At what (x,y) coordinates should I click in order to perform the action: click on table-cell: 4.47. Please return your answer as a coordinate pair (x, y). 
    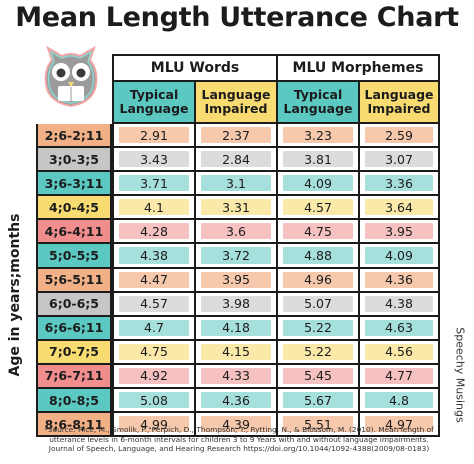
    Looking at the image, I should click on (153, 280).